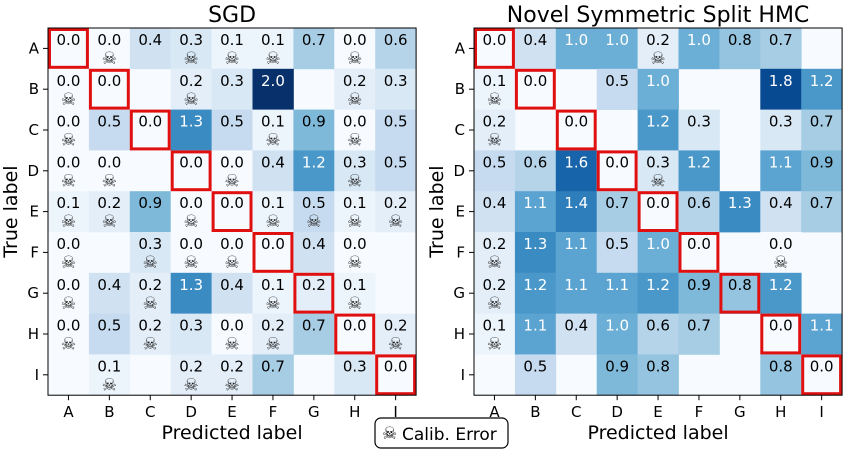 This screenshot has height=450, width=847. Describe the element at coordinates (494, 412) in the screenshot. I see `x-tick-label: A` at that location.